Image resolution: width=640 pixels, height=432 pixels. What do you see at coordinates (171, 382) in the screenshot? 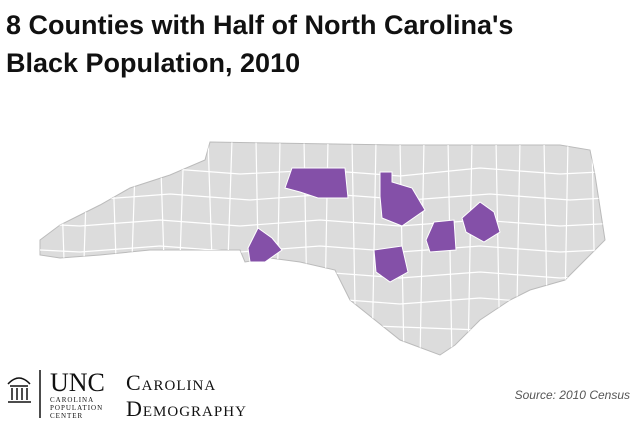
I see `brand-line: Carolina` at bounding box center [171, 382].